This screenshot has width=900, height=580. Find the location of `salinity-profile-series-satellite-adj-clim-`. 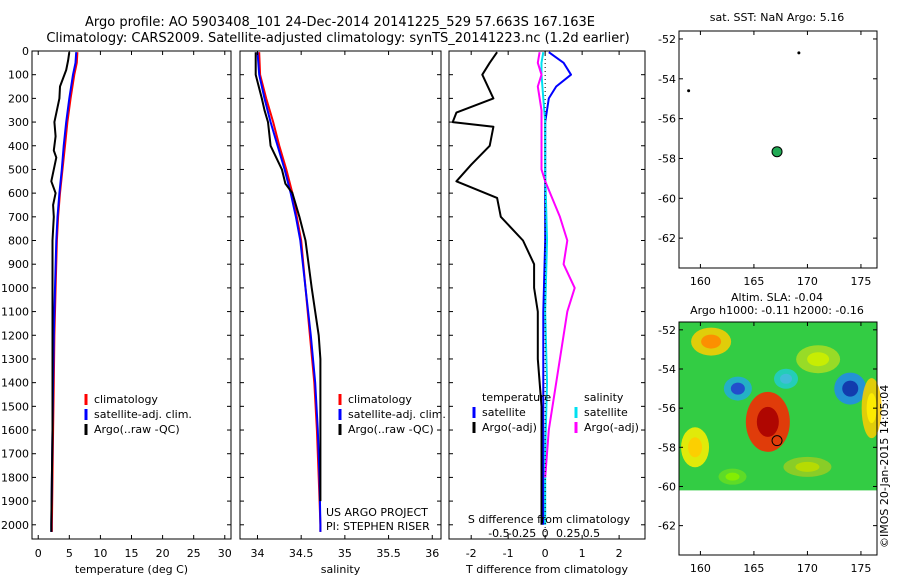

salinity-profile-series-satellite-adj-clim- is located at coordinates (289, 292).